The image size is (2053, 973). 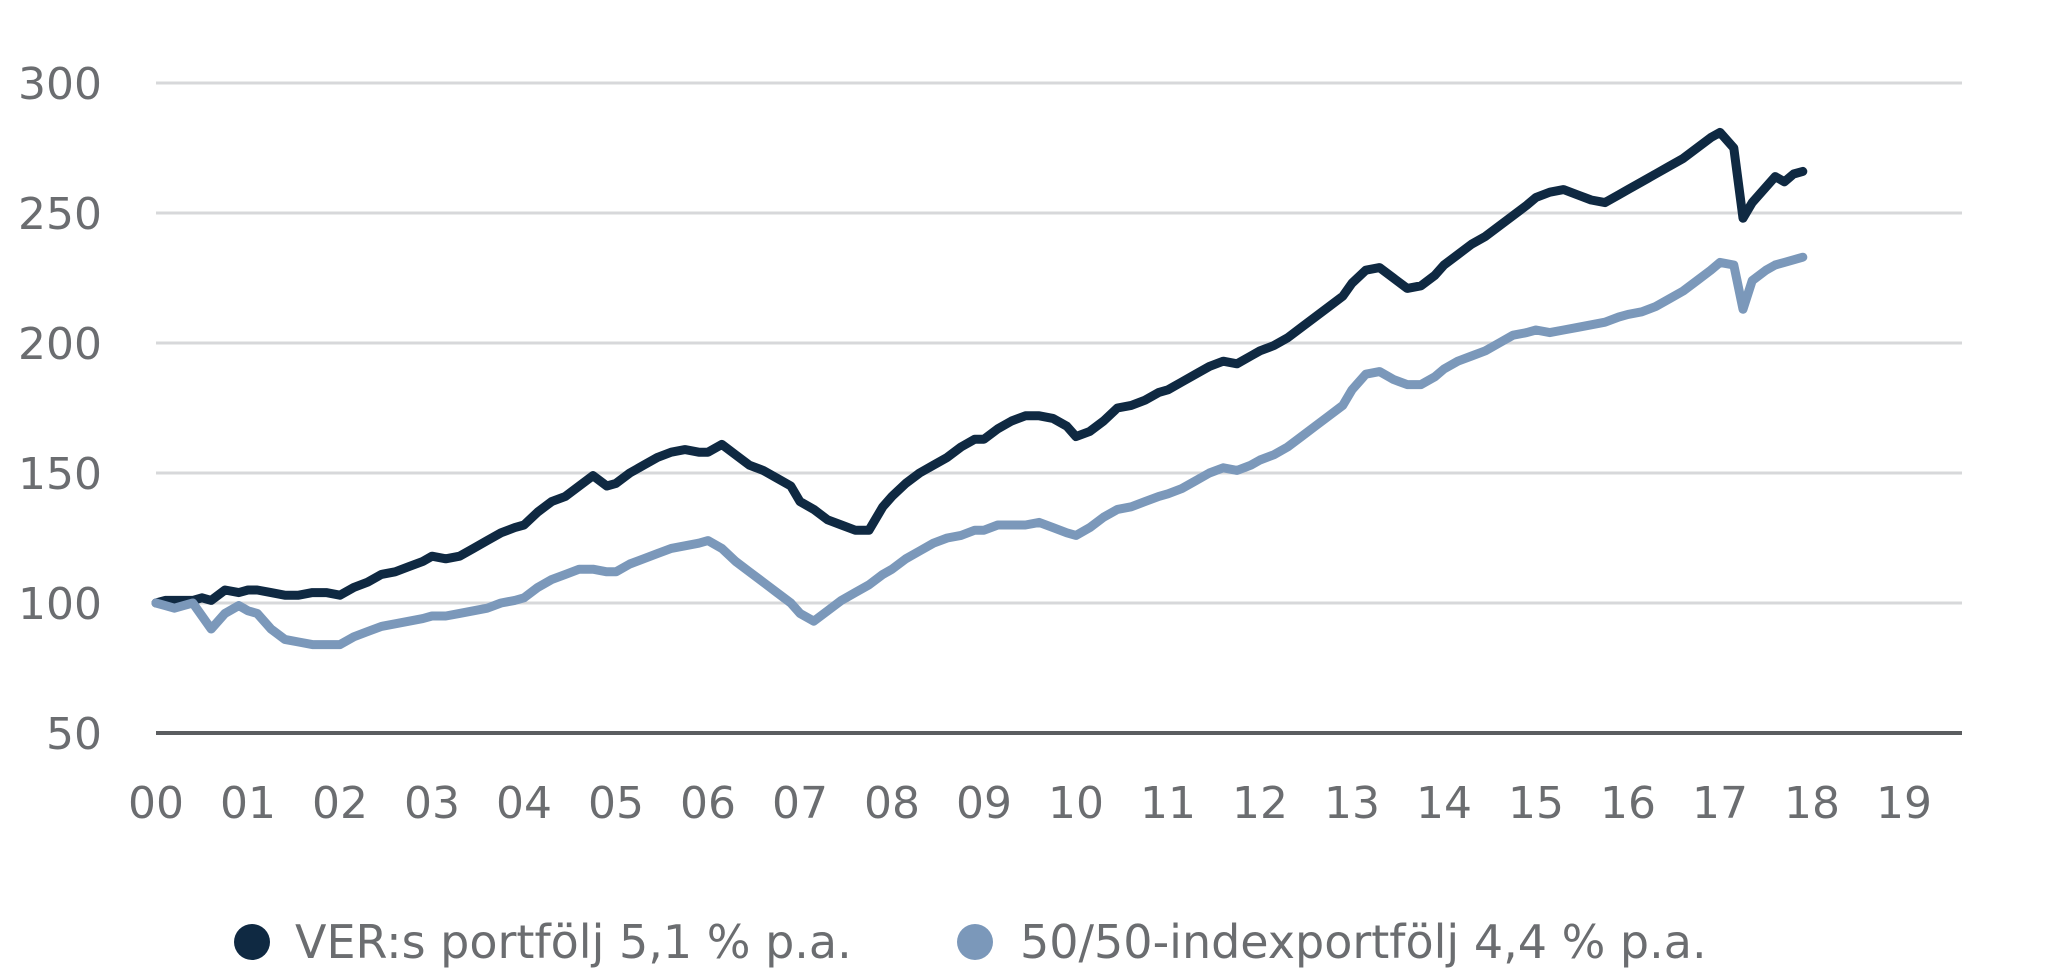 What do you see at coordinates (248, 803) in the screenshot?
I see `x-tick-01: 01` at bounding box center [248, 803].